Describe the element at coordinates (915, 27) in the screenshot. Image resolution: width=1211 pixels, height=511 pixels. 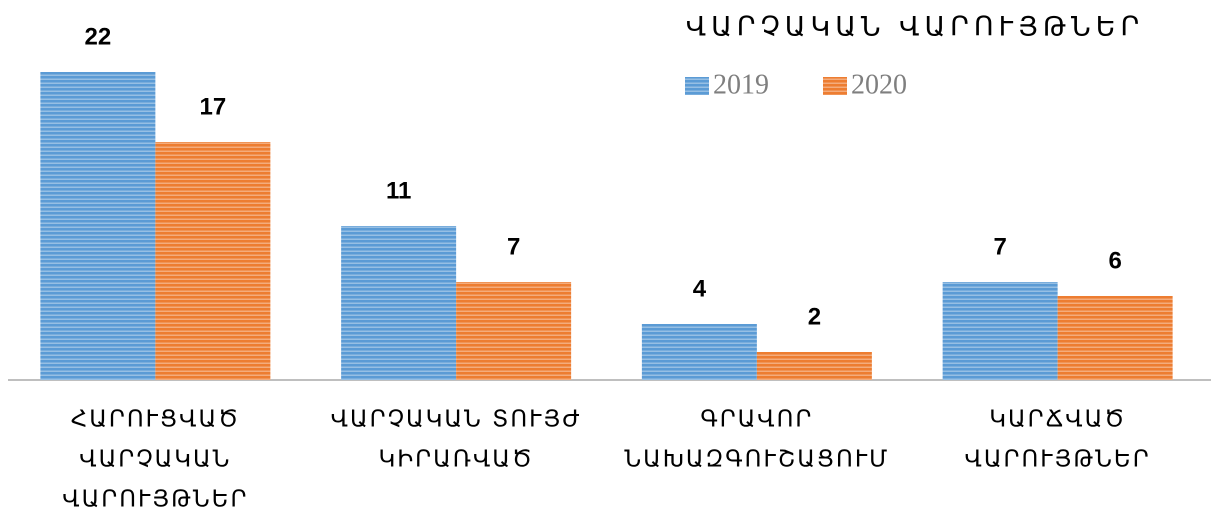
I see `chart-title: ՎԱՐՉԱԿԱՆ ՎԱՐՈՒՅԹՆԵՐ` at that location.